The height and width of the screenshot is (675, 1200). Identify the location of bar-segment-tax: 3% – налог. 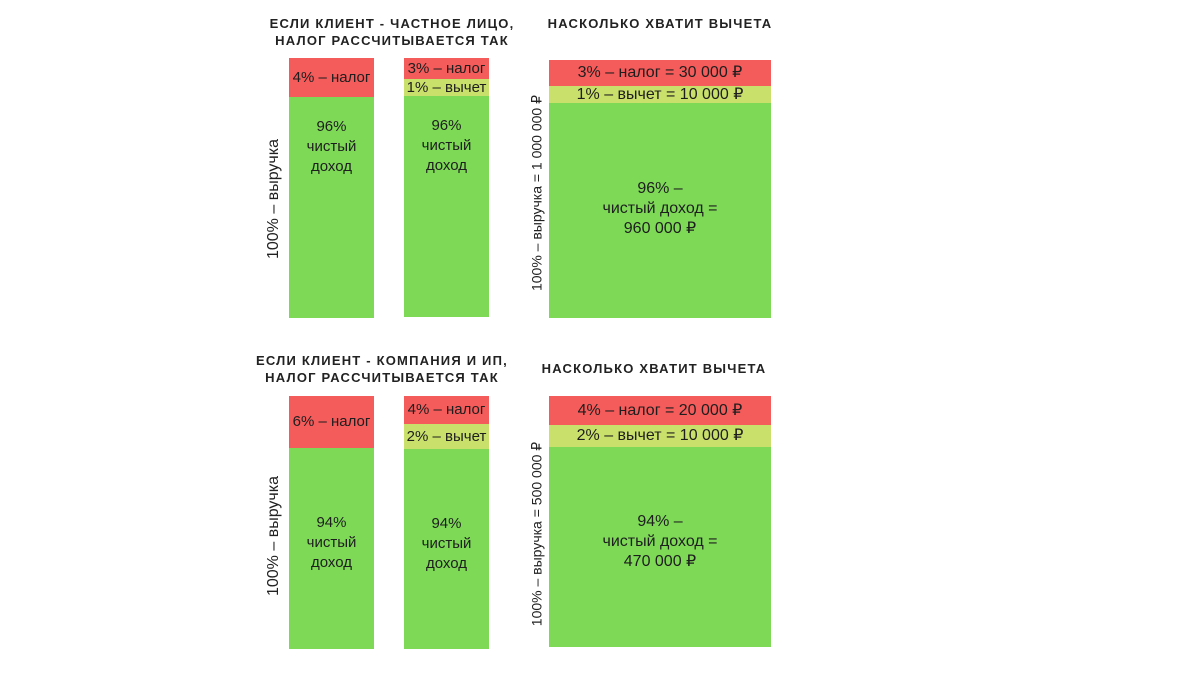
(446, 68).